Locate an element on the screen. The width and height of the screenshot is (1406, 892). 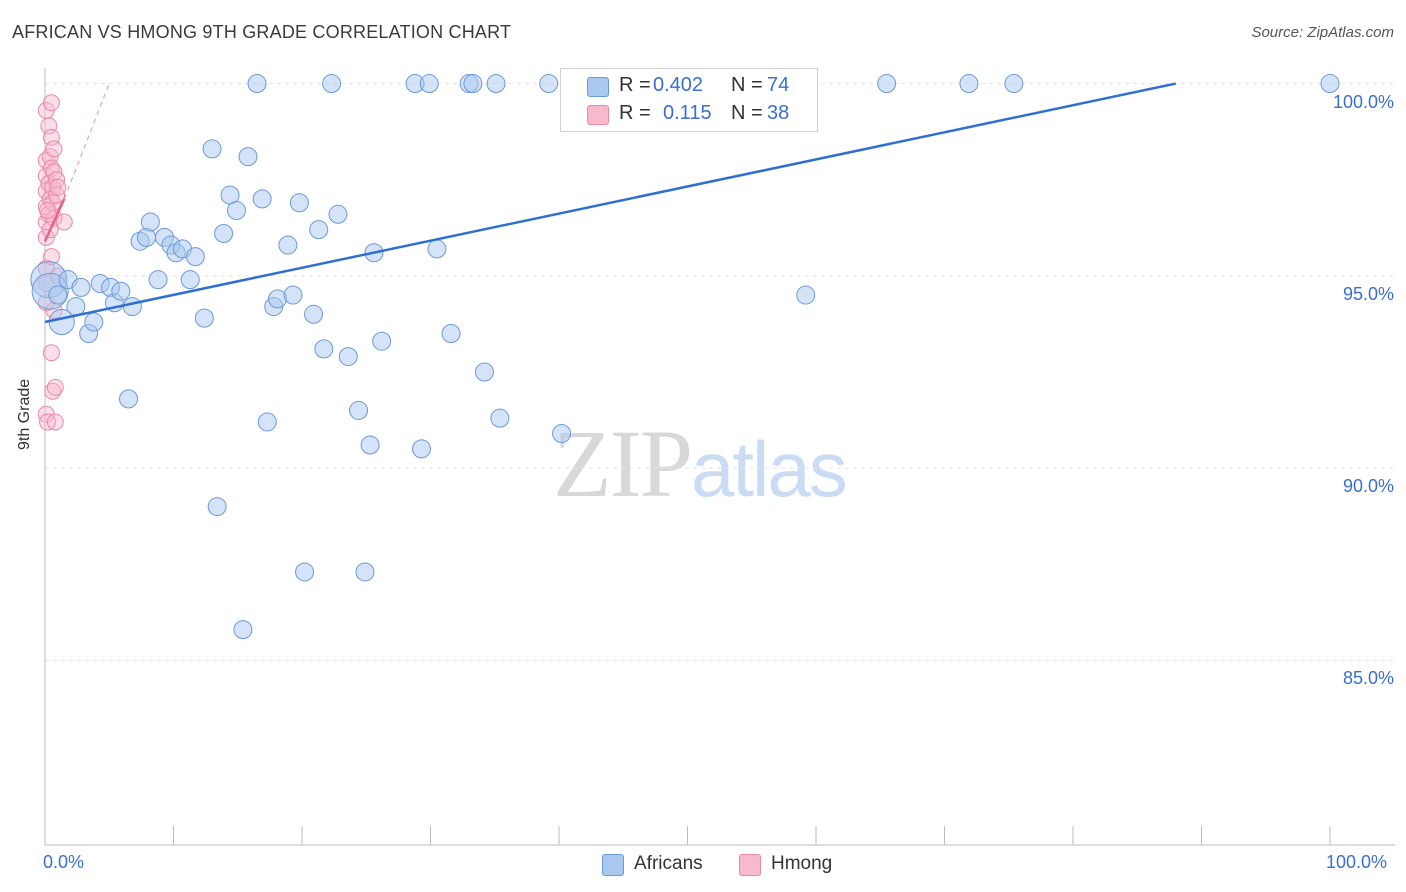
legend-r-value: 0.402 is located at coordinates (678, 85).